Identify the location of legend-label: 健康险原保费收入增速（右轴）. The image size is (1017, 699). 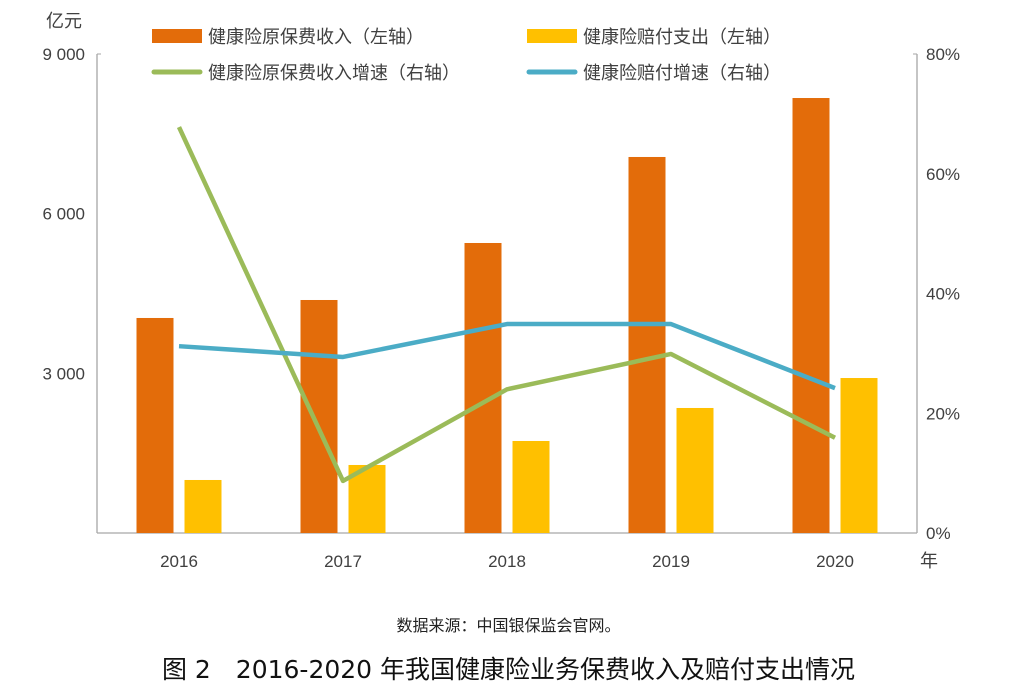
(334, 73).